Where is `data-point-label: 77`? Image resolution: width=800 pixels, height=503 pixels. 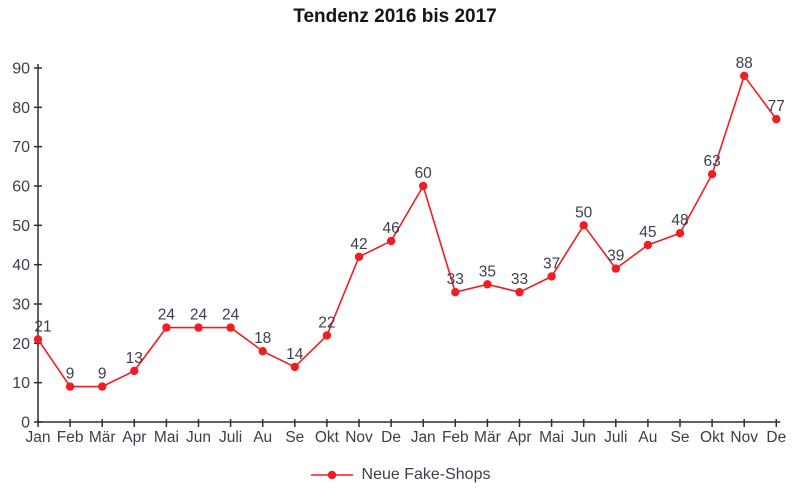
data-point-label: 77 is located at coordinates (776, 106).